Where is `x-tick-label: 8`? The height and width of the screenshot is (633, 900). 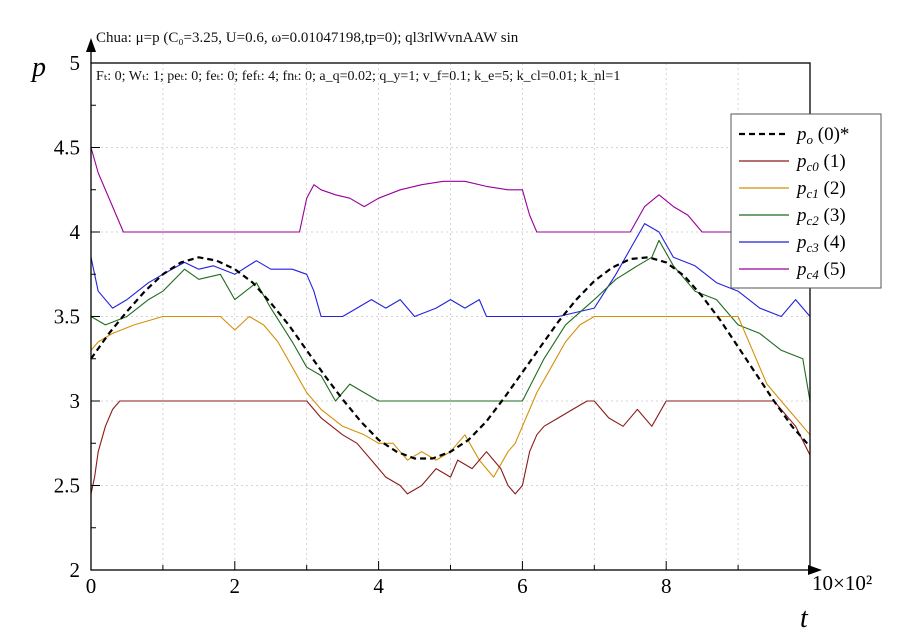
x-tick-label: 8 is located at coordinates (666, 586).